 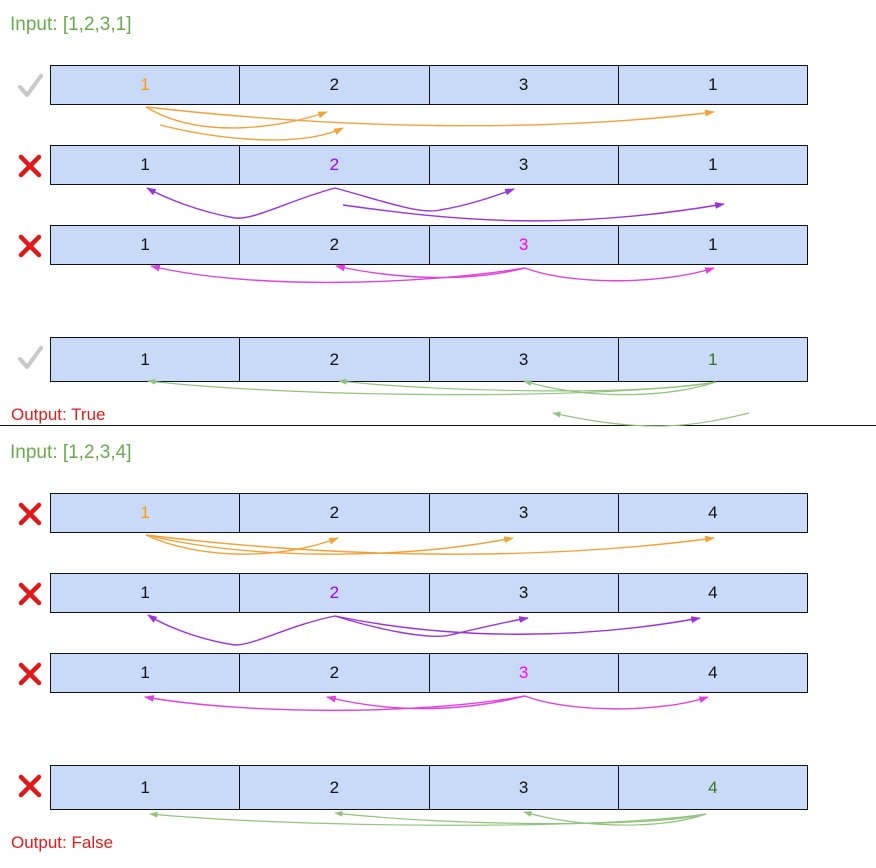 I want to click on output-label-2: Output: False, so click(x=62, y=842).